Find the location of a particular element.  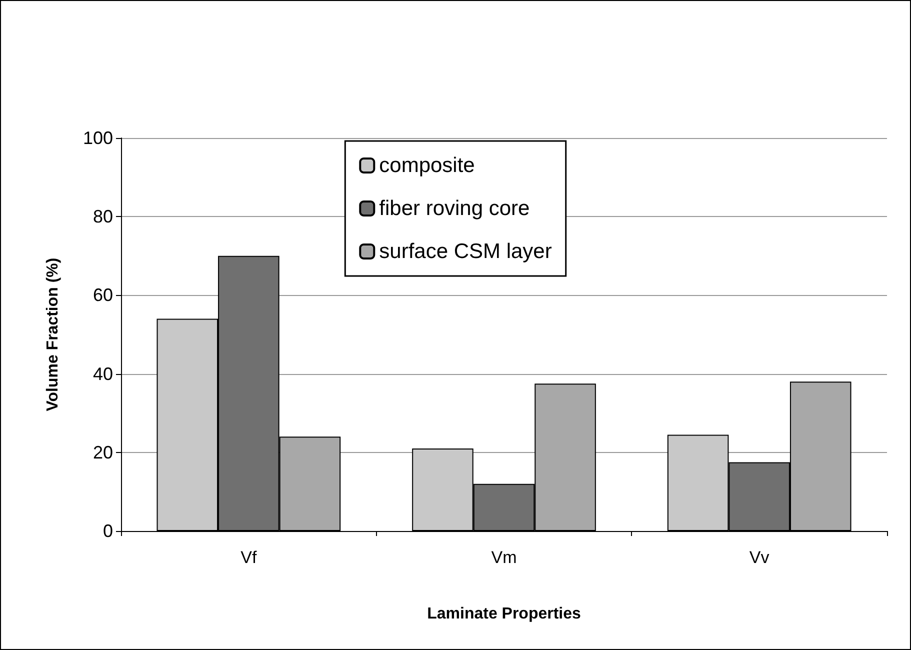

legend-label: composite is located at coordinates (427, 165).